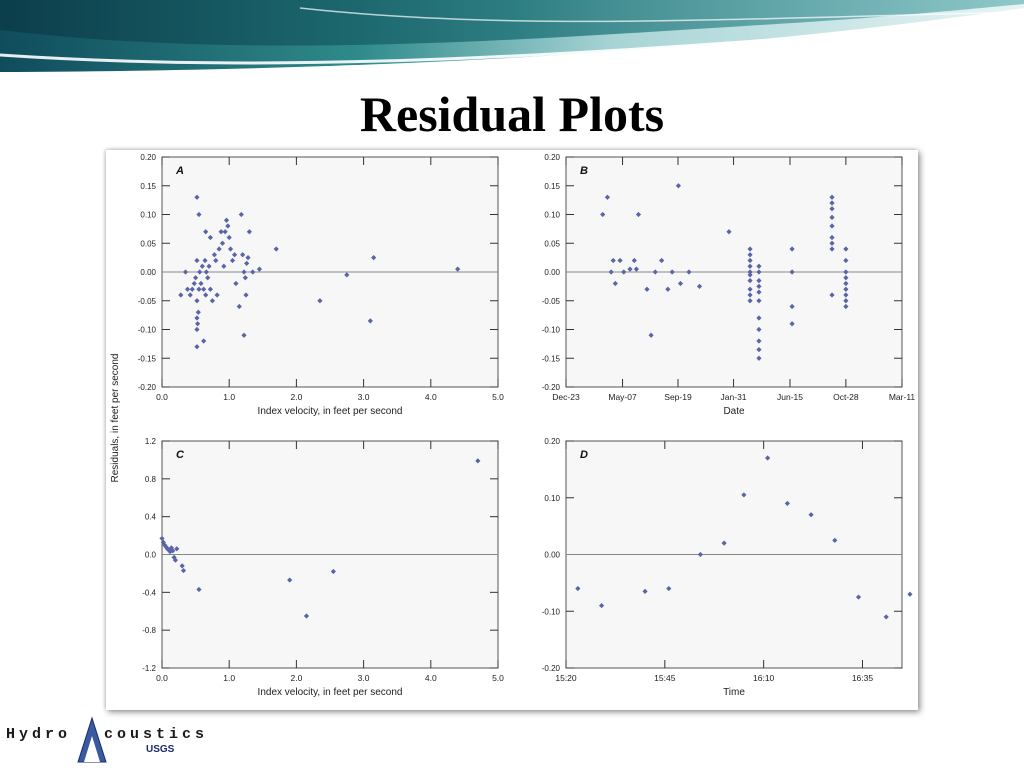  I want to click on y-tick-label: 0.05, so click(148, 243).